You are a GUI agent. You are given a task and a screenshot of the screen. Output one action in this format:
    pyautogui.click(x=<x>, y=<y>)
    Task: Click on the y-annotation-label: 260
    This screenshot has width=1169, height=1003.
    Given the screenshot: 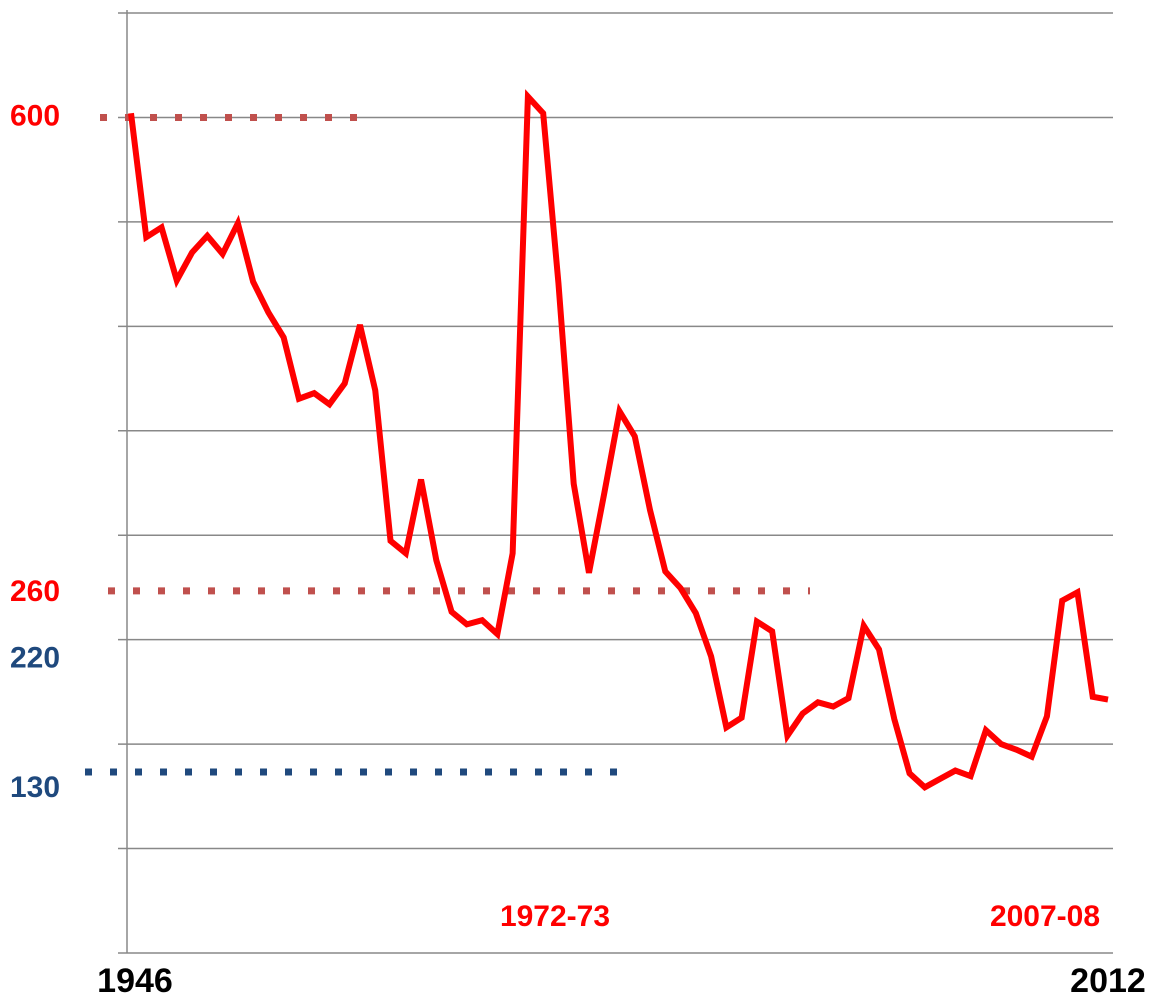 What is the action you would take?
    pyautogui.click(x=35, y=591)
    